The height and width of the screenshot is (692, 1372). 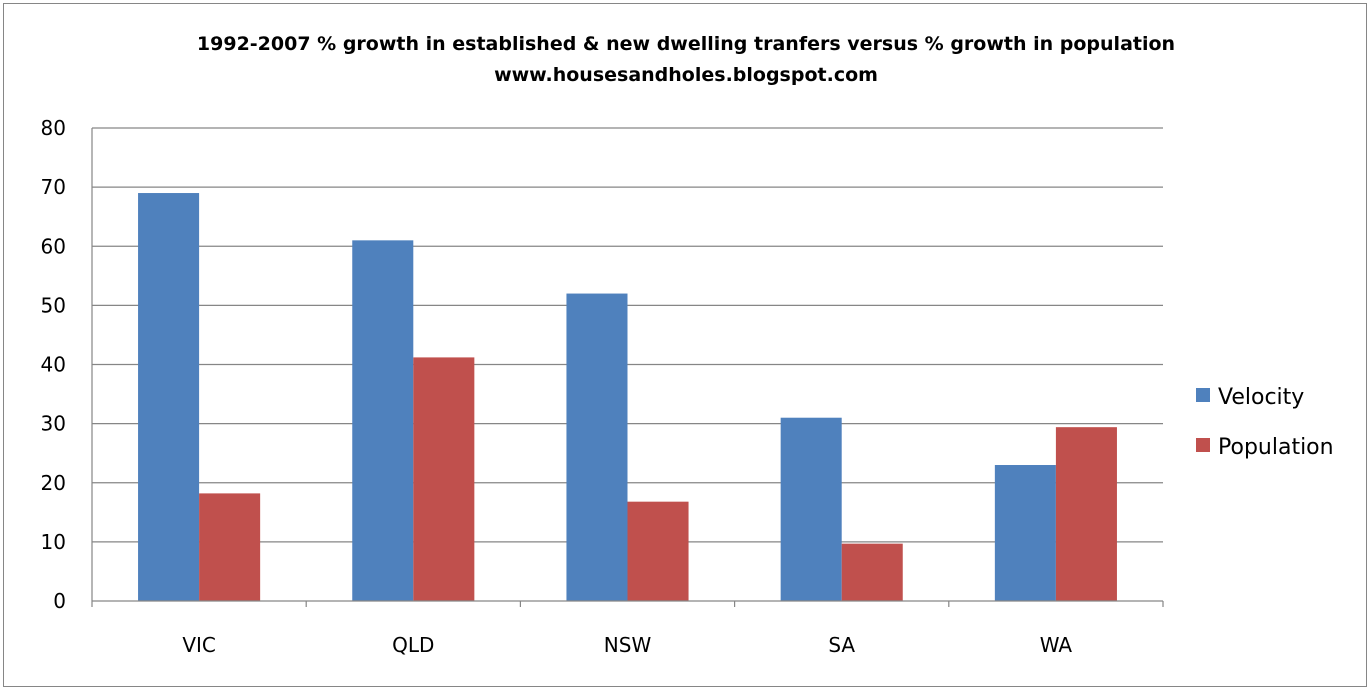 What do you see at coordinates (1265, 422) in the screenshot?
I see `legend: Velocity Population` at bounding box center [1265, 422].